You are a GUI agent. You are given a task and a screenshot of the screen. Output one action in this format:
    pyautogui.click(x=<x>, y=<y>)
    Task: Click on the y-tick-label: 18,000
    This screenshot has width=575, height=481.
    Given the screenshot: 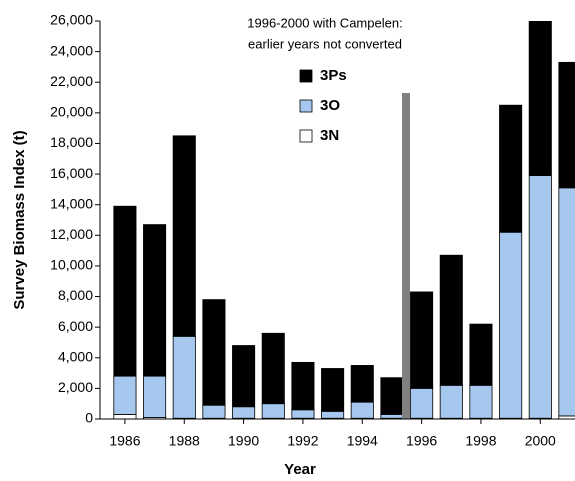 What is the action you would take?
    pyautogui.click(x=71, y=142)
    